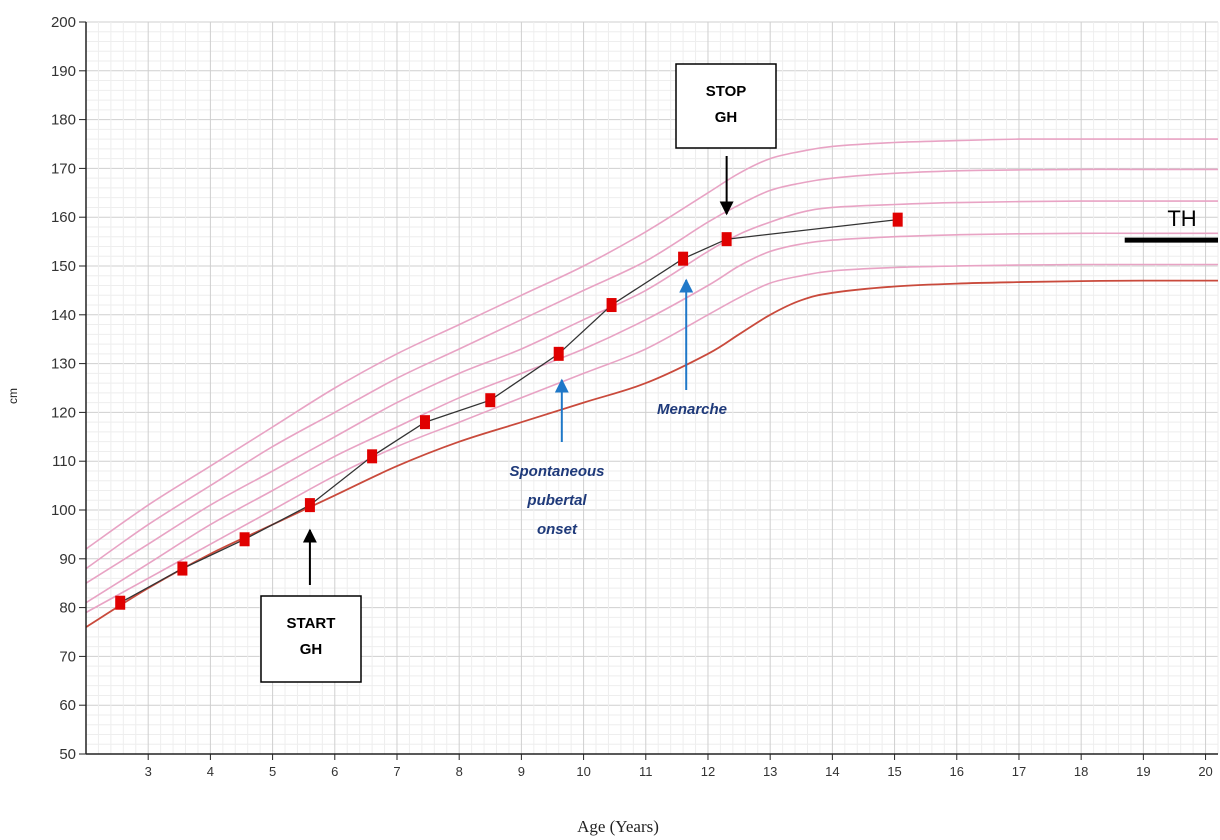 Image resolution: width=1220 pixels, height=840 pixels. Describe the element at coordinates (63, 168) in the screenshot. I see `y-tick-label: 170` at that location.